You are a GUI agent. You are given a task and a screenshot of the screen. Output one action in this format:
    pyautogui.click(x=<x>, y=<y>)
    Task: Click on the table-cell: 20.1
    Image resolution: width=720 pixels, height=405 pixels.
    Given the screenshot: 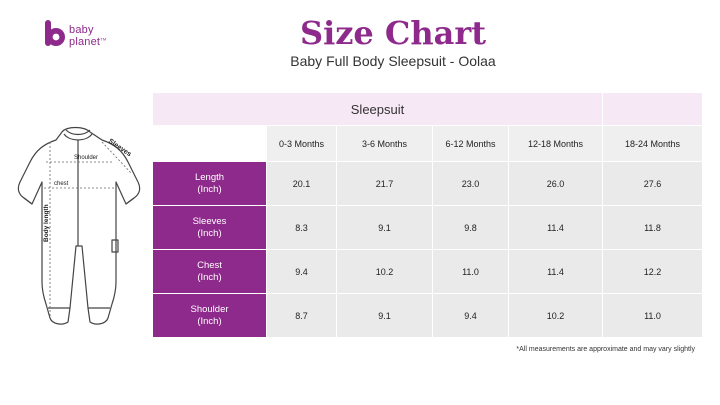 What is the action you would take?
    pyautogui.click(x=301, y=183)
    